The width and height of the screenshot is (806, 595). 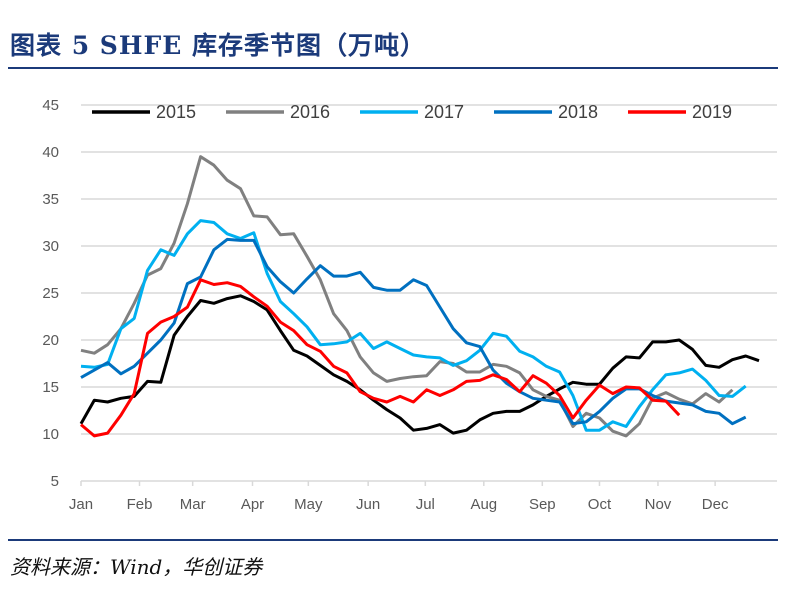 I want to click on x-tick-label: Feb, so click(x=140, y=504).